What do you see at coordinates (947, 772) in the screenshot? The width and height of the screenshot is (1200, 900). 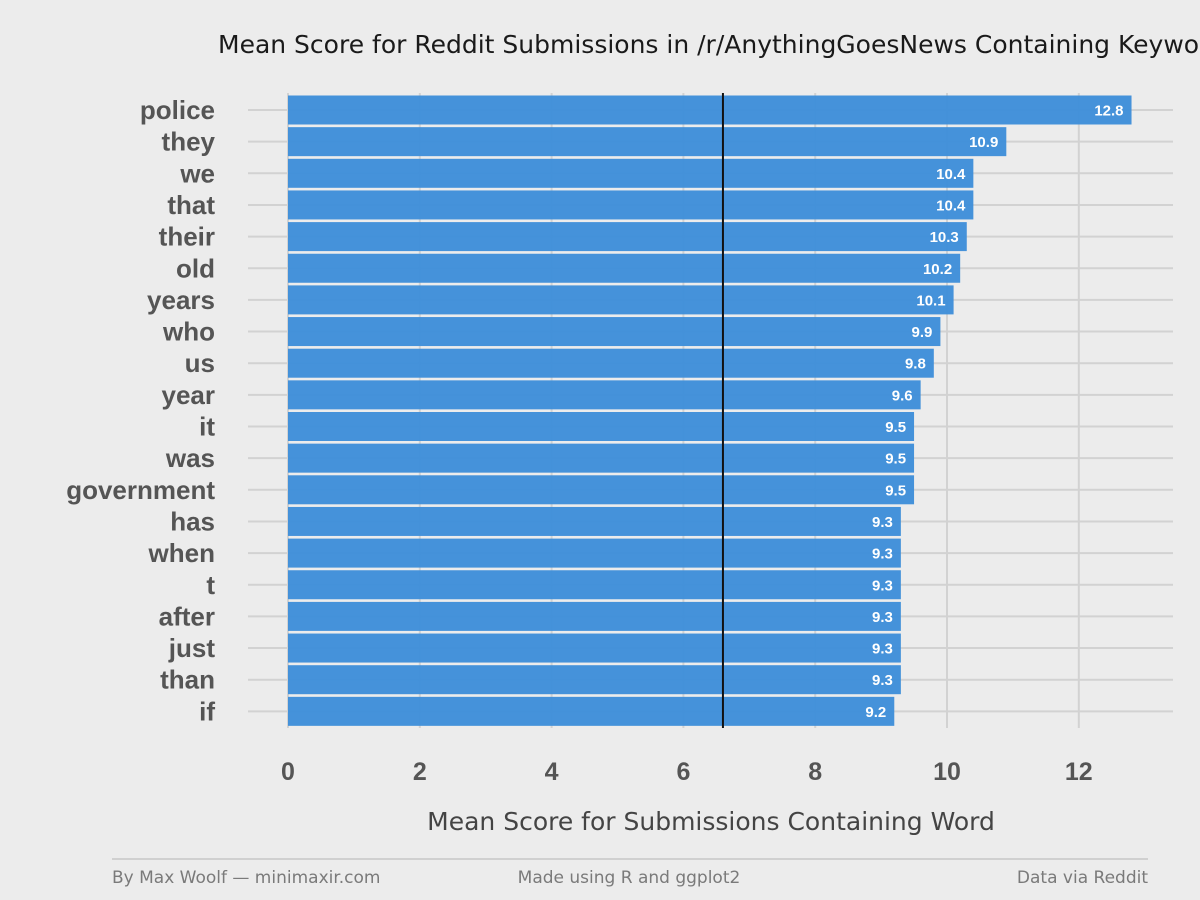 I see `x-tick-label: 10` at bounding box center [947, 772].